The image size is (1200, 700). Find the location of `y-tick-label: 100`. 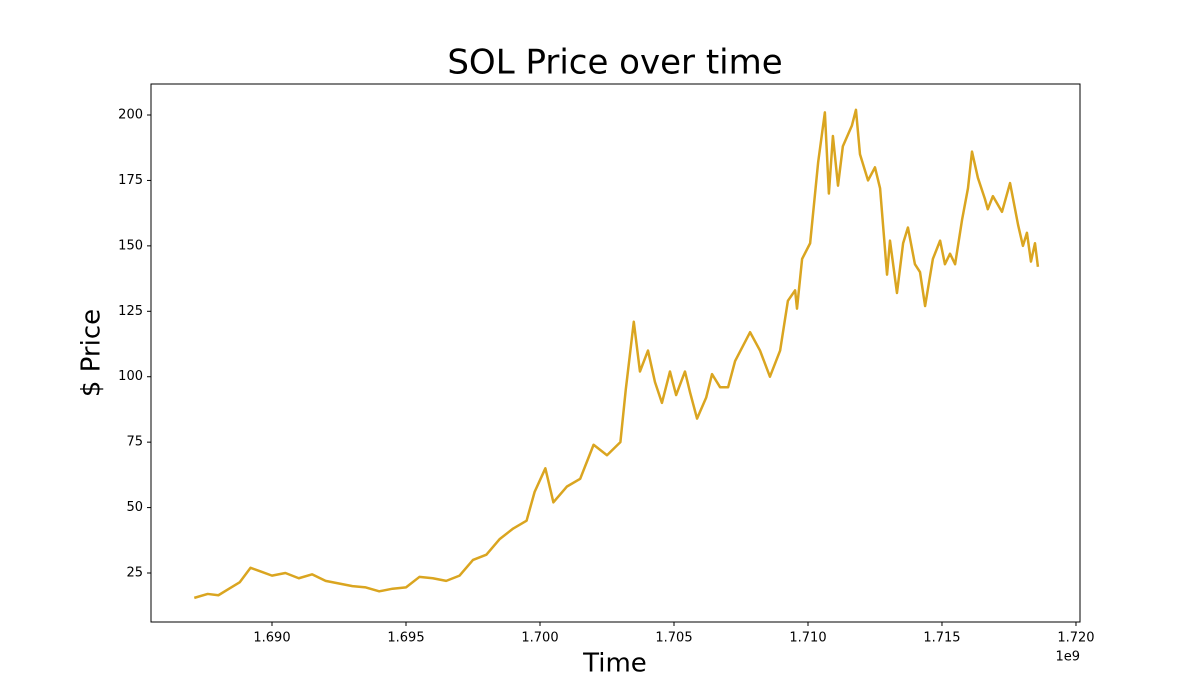

y-tick-label: 100 is located at coordinates (130, 376).